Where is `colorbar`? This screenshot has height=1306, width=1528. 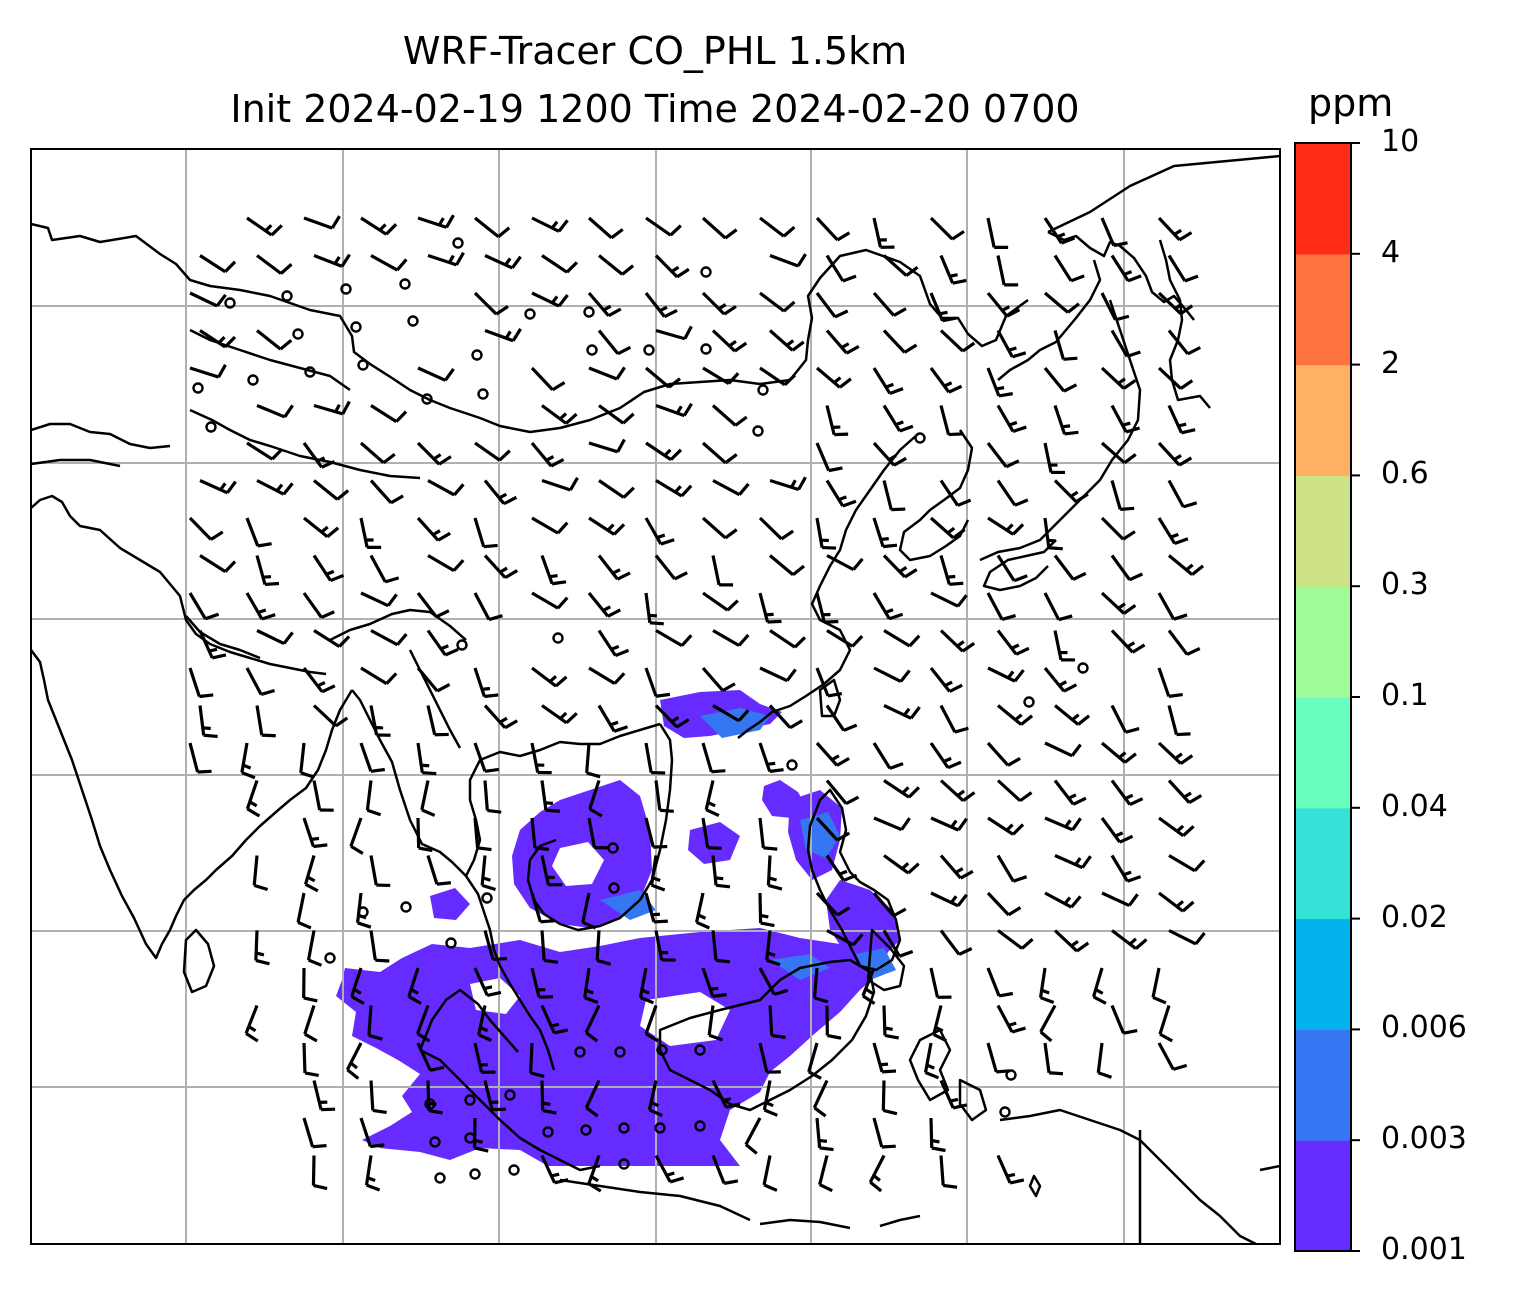
colorbar is located at coordinates (1327, 697).